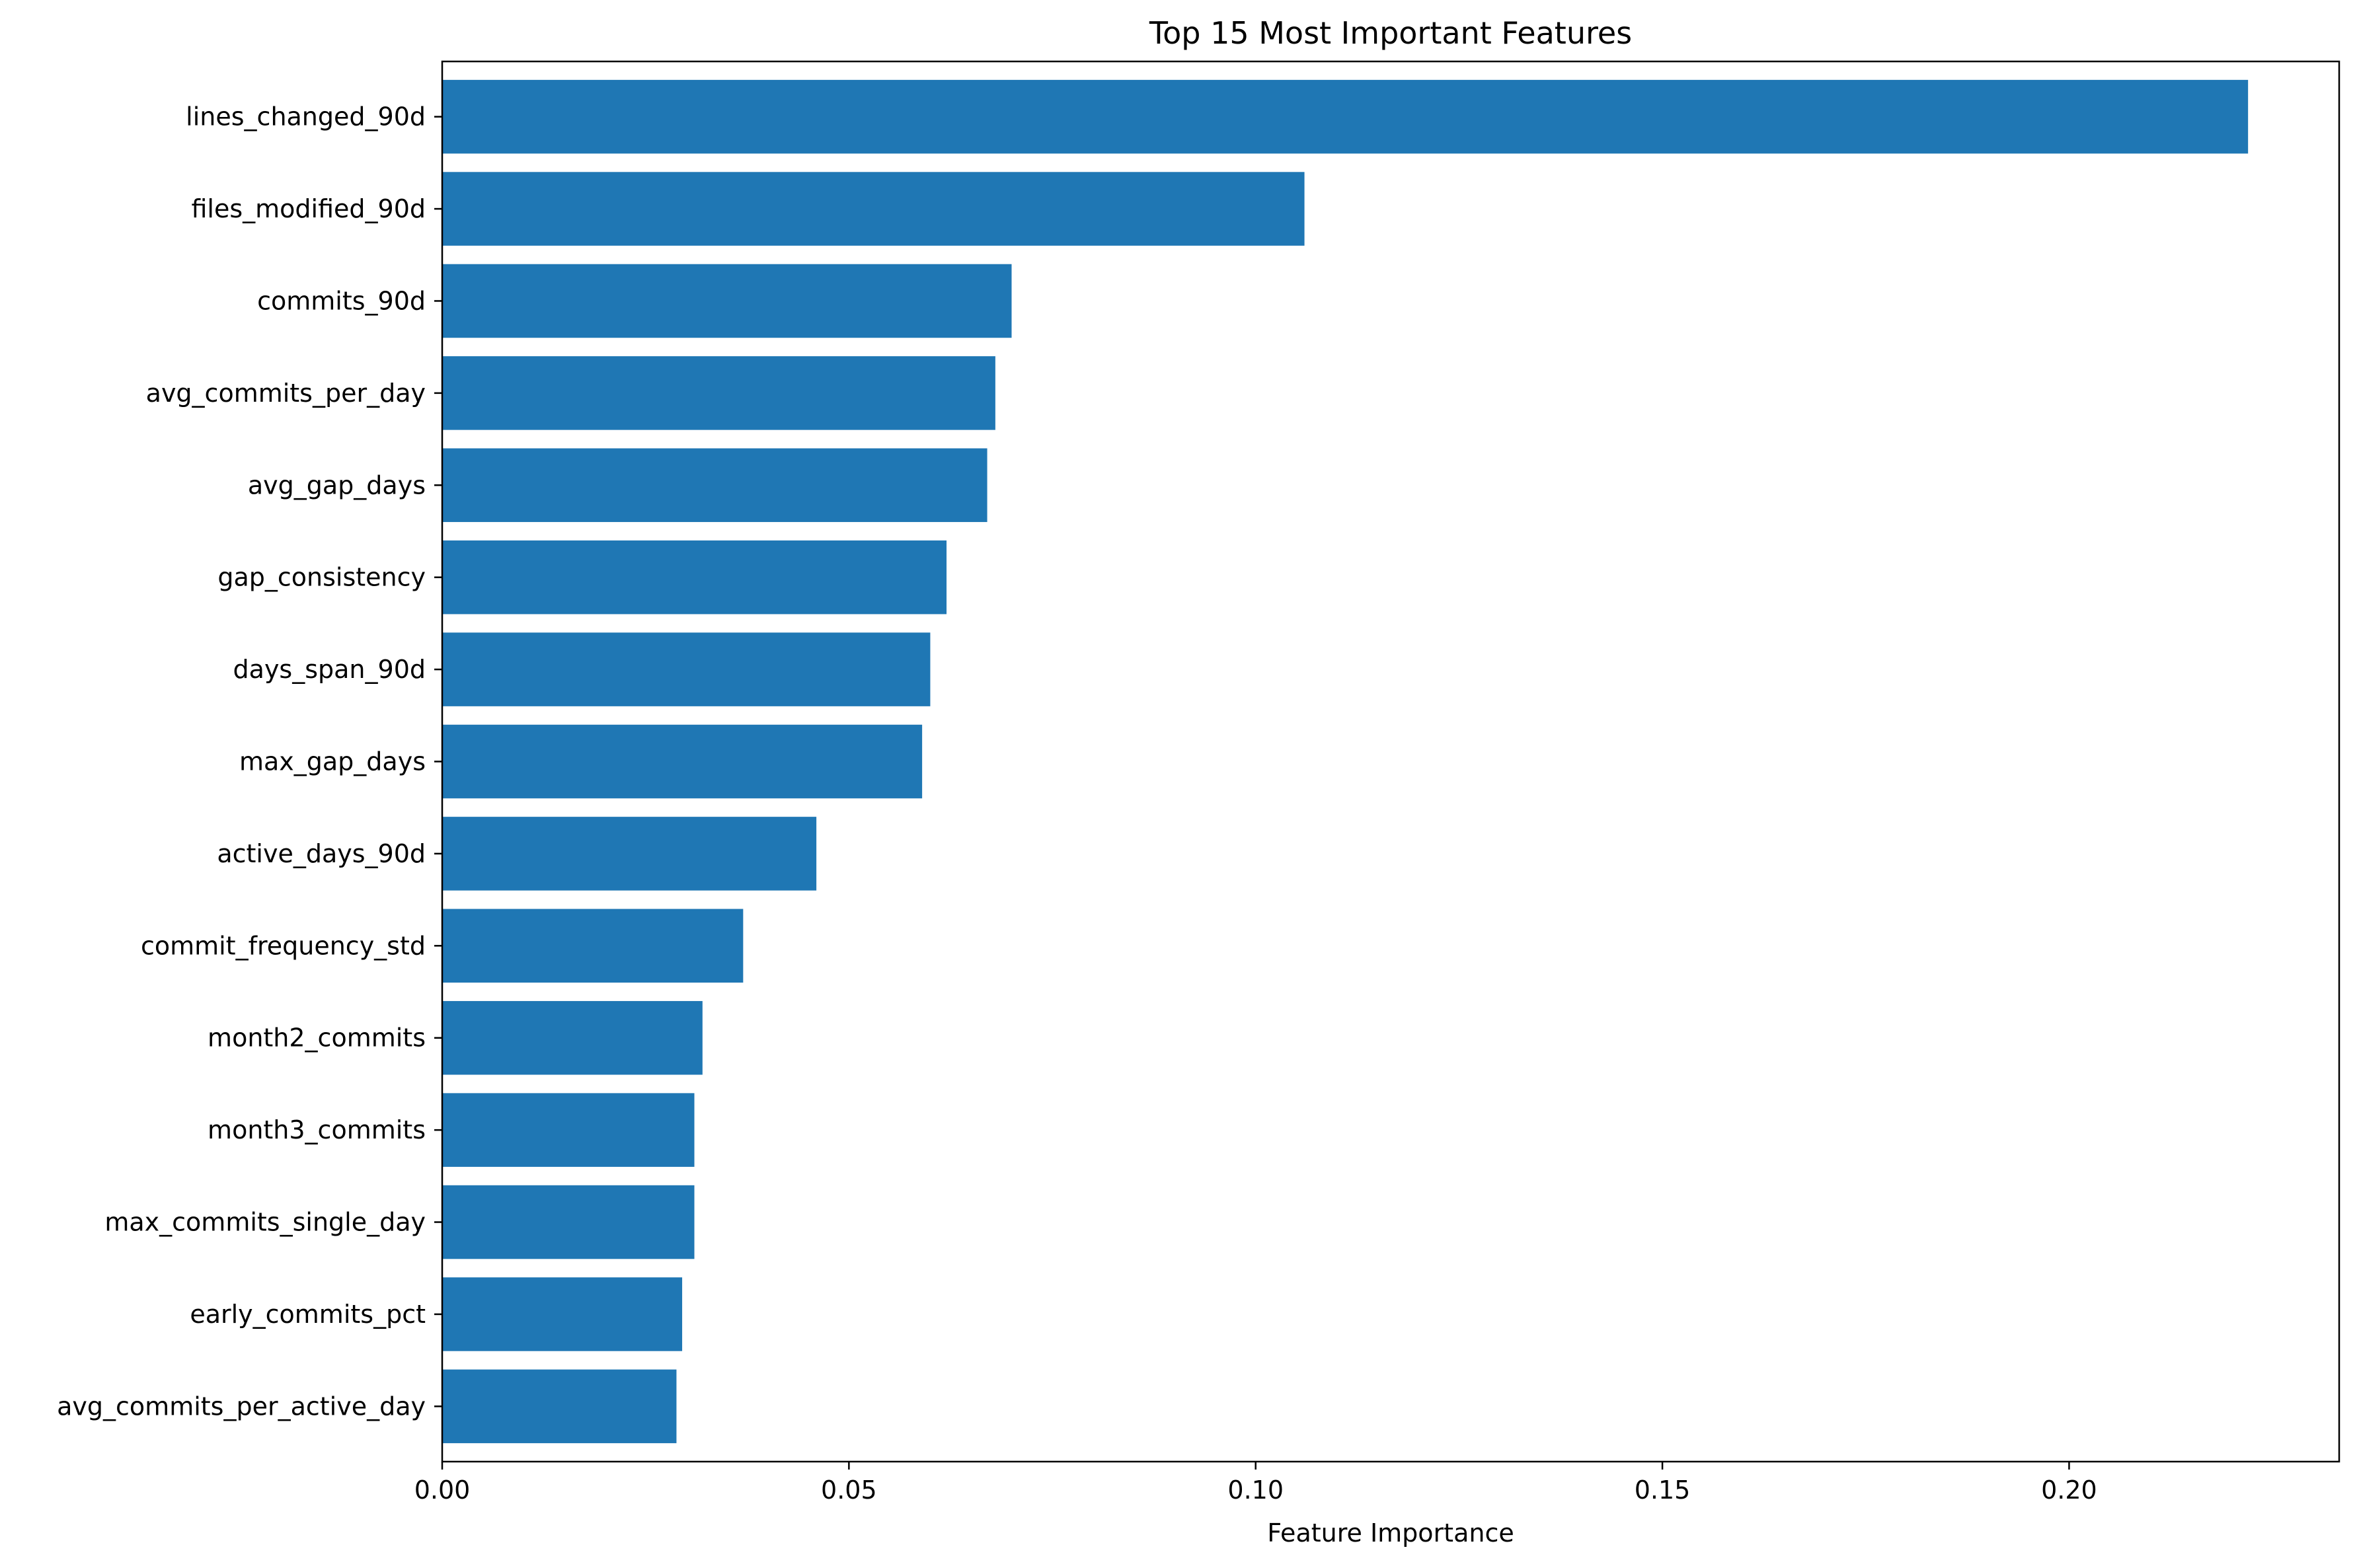 This screenshot has height=1568, width=2359. I want to click on y-tick-label: month2_commits, so click(317, 1038).